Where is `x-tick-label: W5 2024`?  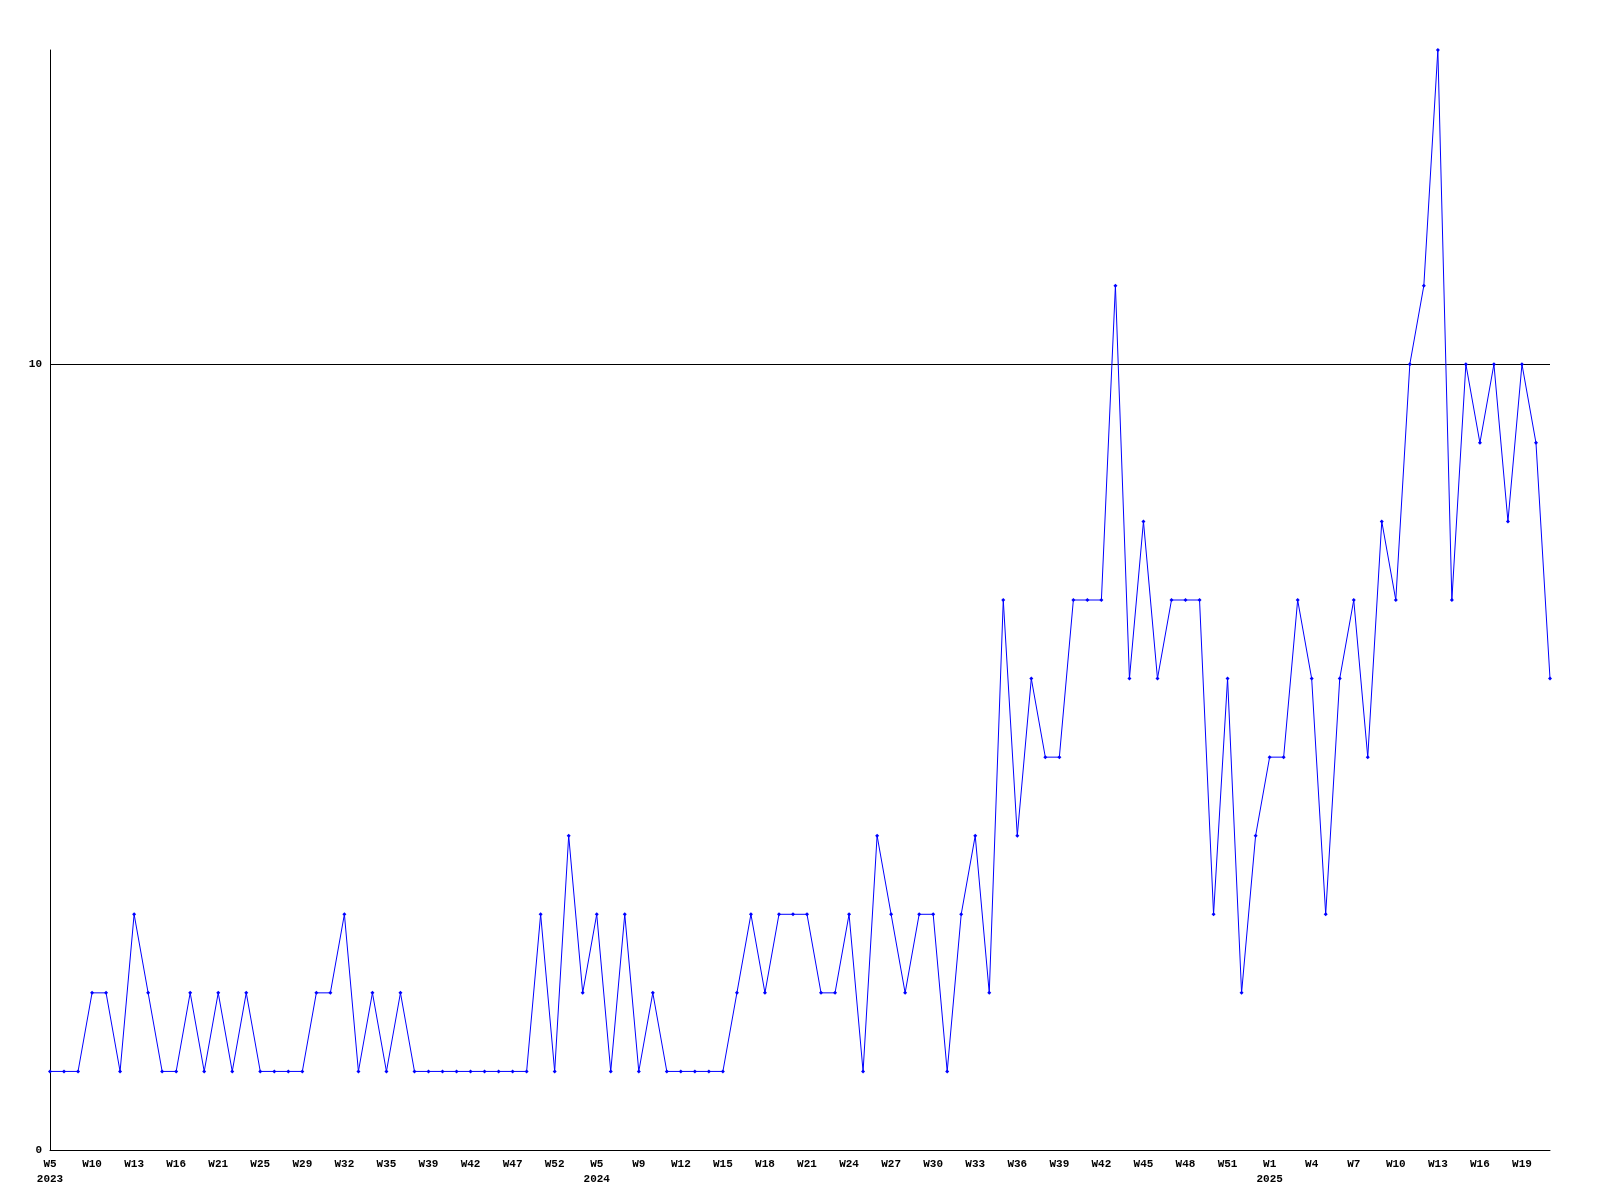
x-tick-label: W5 2024 is located at coordinates (597, 1171).